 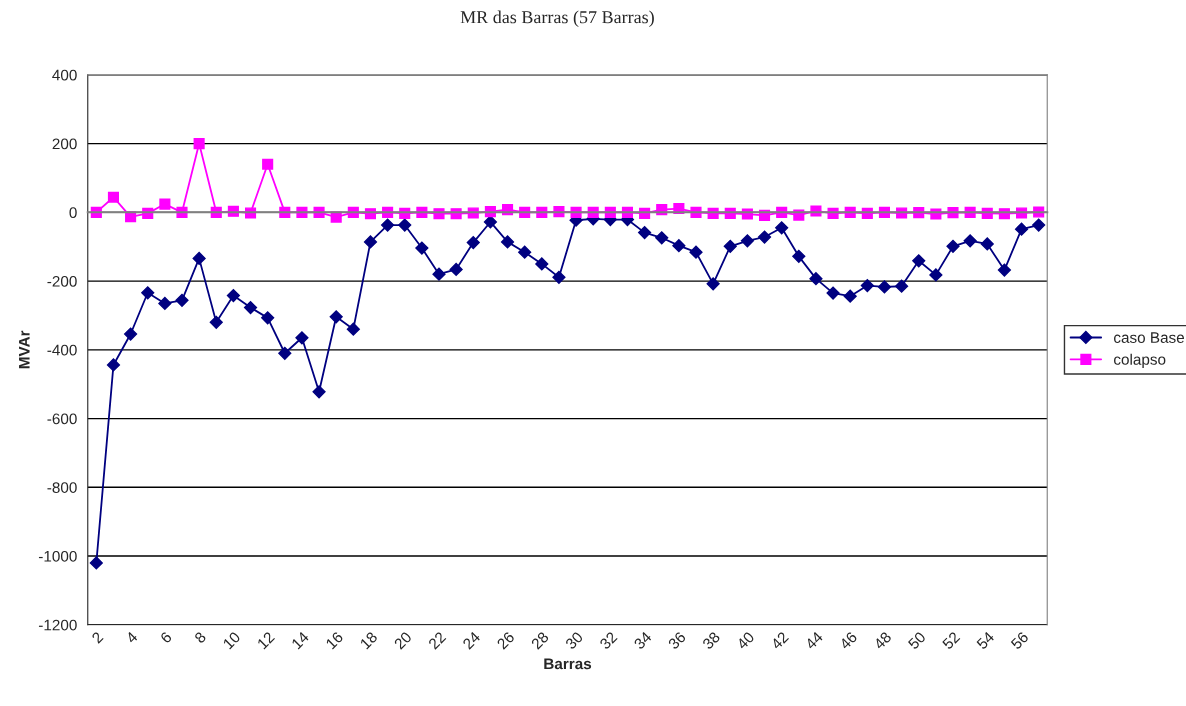 What do you see at coordinates (779, 640) in the screenshot?
I see `x-tick-label: 42` at bounding box center [779, 640].